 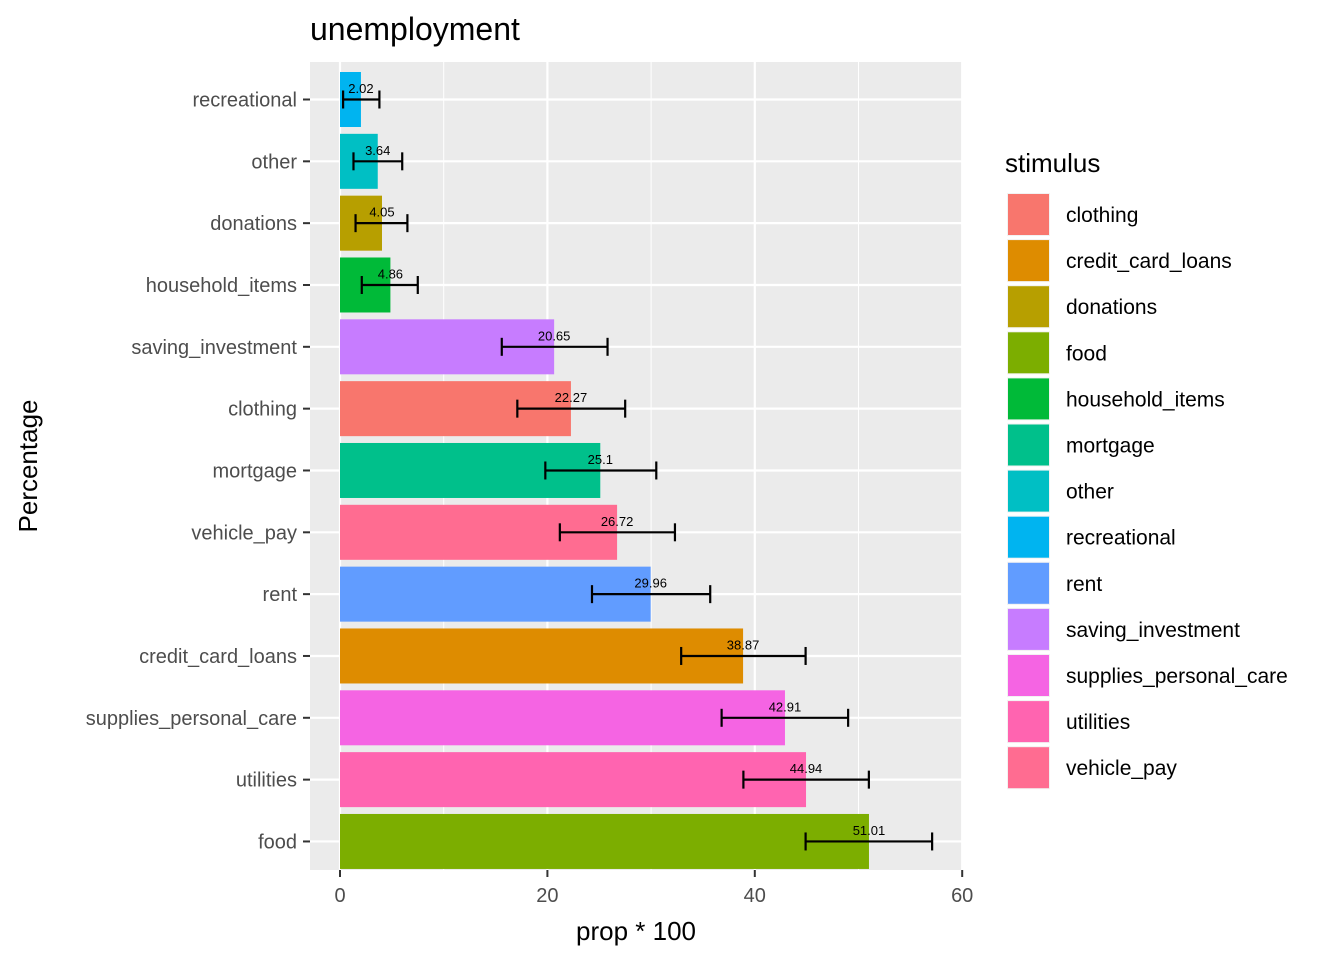 I want to click on data-label-vehicle_pay: 26.72, so click(x=617, y=521).